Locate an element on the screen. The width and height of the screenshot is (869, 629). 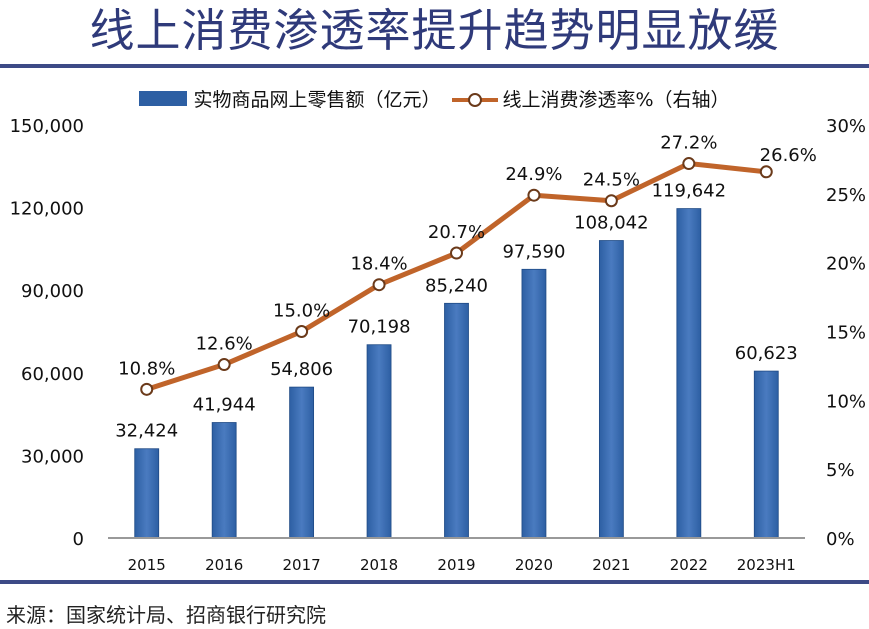
line-value-label: 20.7% is located at coordinates (456, 232).